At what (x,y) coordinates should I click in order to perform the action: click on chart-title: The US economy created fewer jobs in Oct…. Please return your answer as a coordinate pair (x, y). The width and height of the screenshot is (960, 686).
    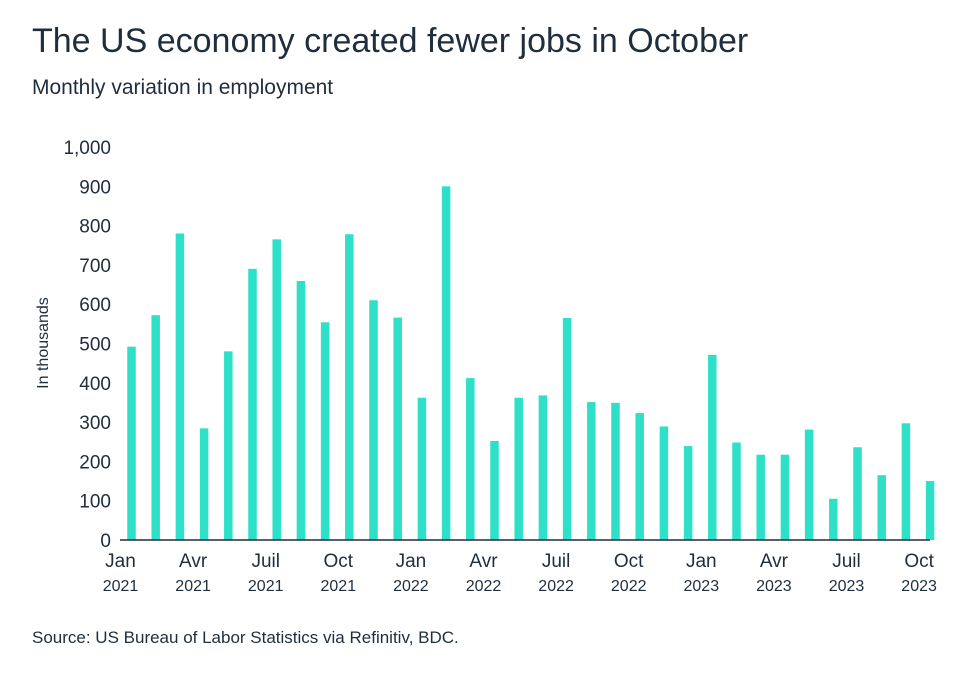
    Looking at the image, I should click on (390, 41).